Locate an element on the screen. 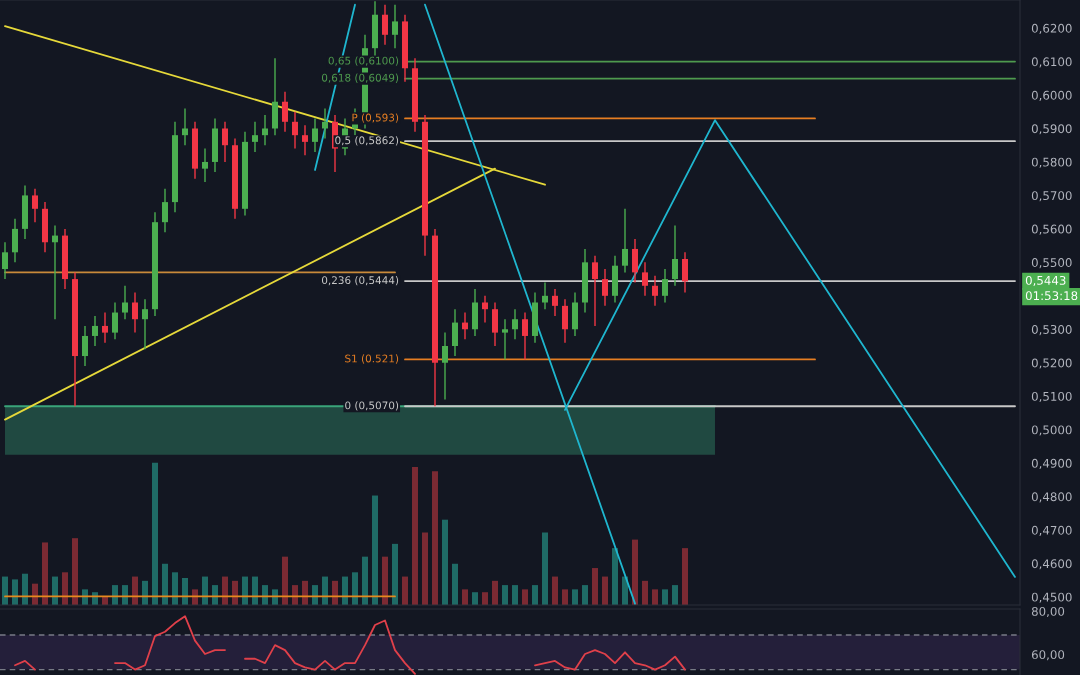 This screenshot has width=1080, height=675. series-label: 0,5 (0,5862) is located at coordinates (367, 141).